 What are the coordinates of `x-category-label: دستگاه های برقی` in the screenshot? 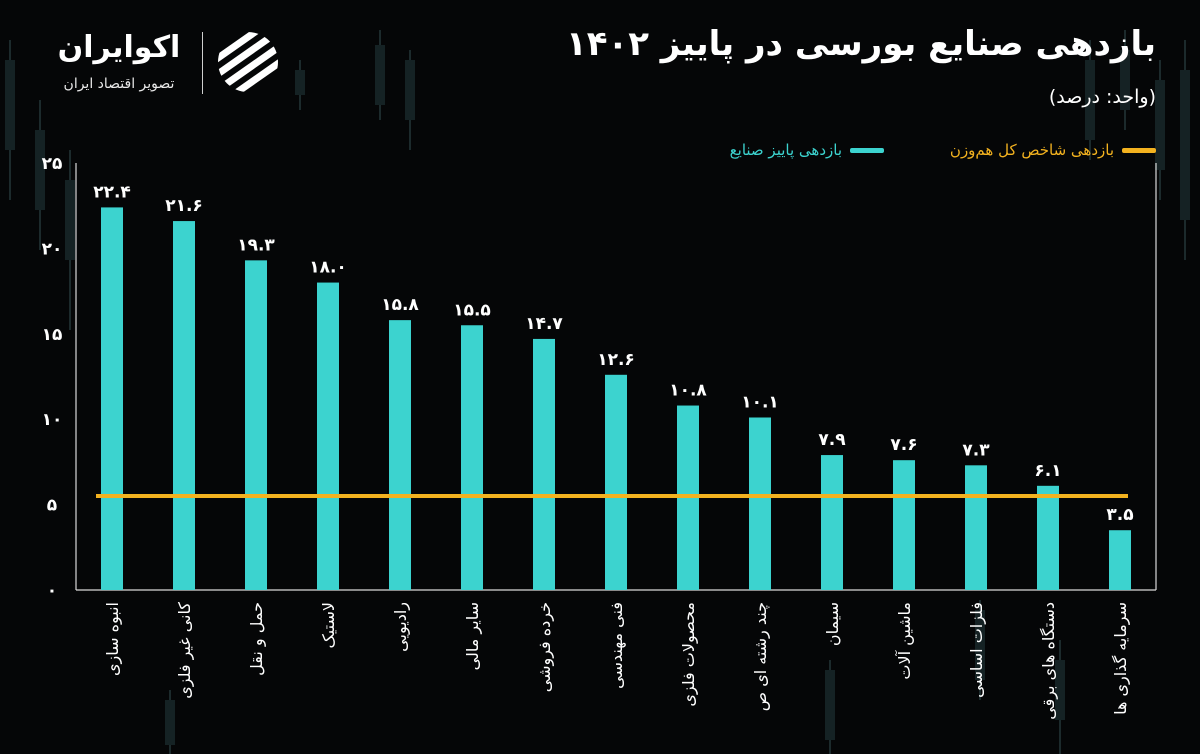 It's located at (1049, 661).